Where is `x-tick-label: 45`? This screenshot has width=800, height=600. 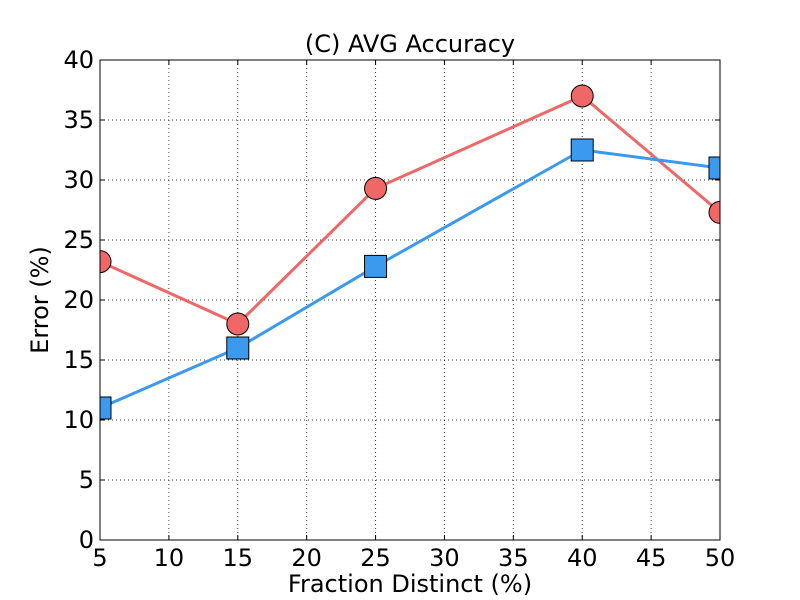
x-tick-label: 45 is located at coordinates (651, 558).